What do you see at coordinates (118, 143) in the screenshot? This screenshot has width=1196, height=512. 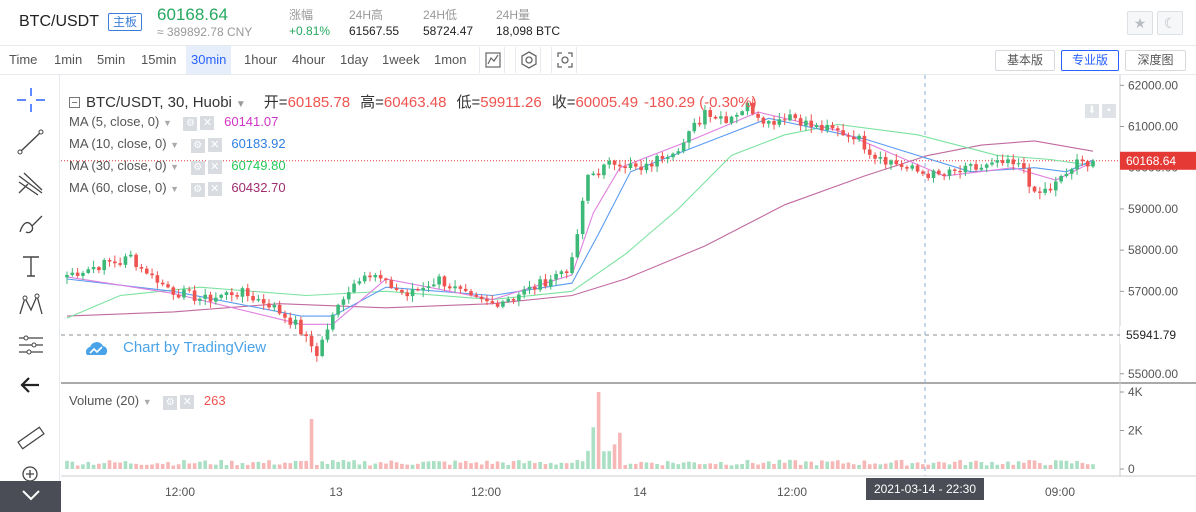 I see `ma-name: MA (10, close, 0)` at bounding box center [118, 143].